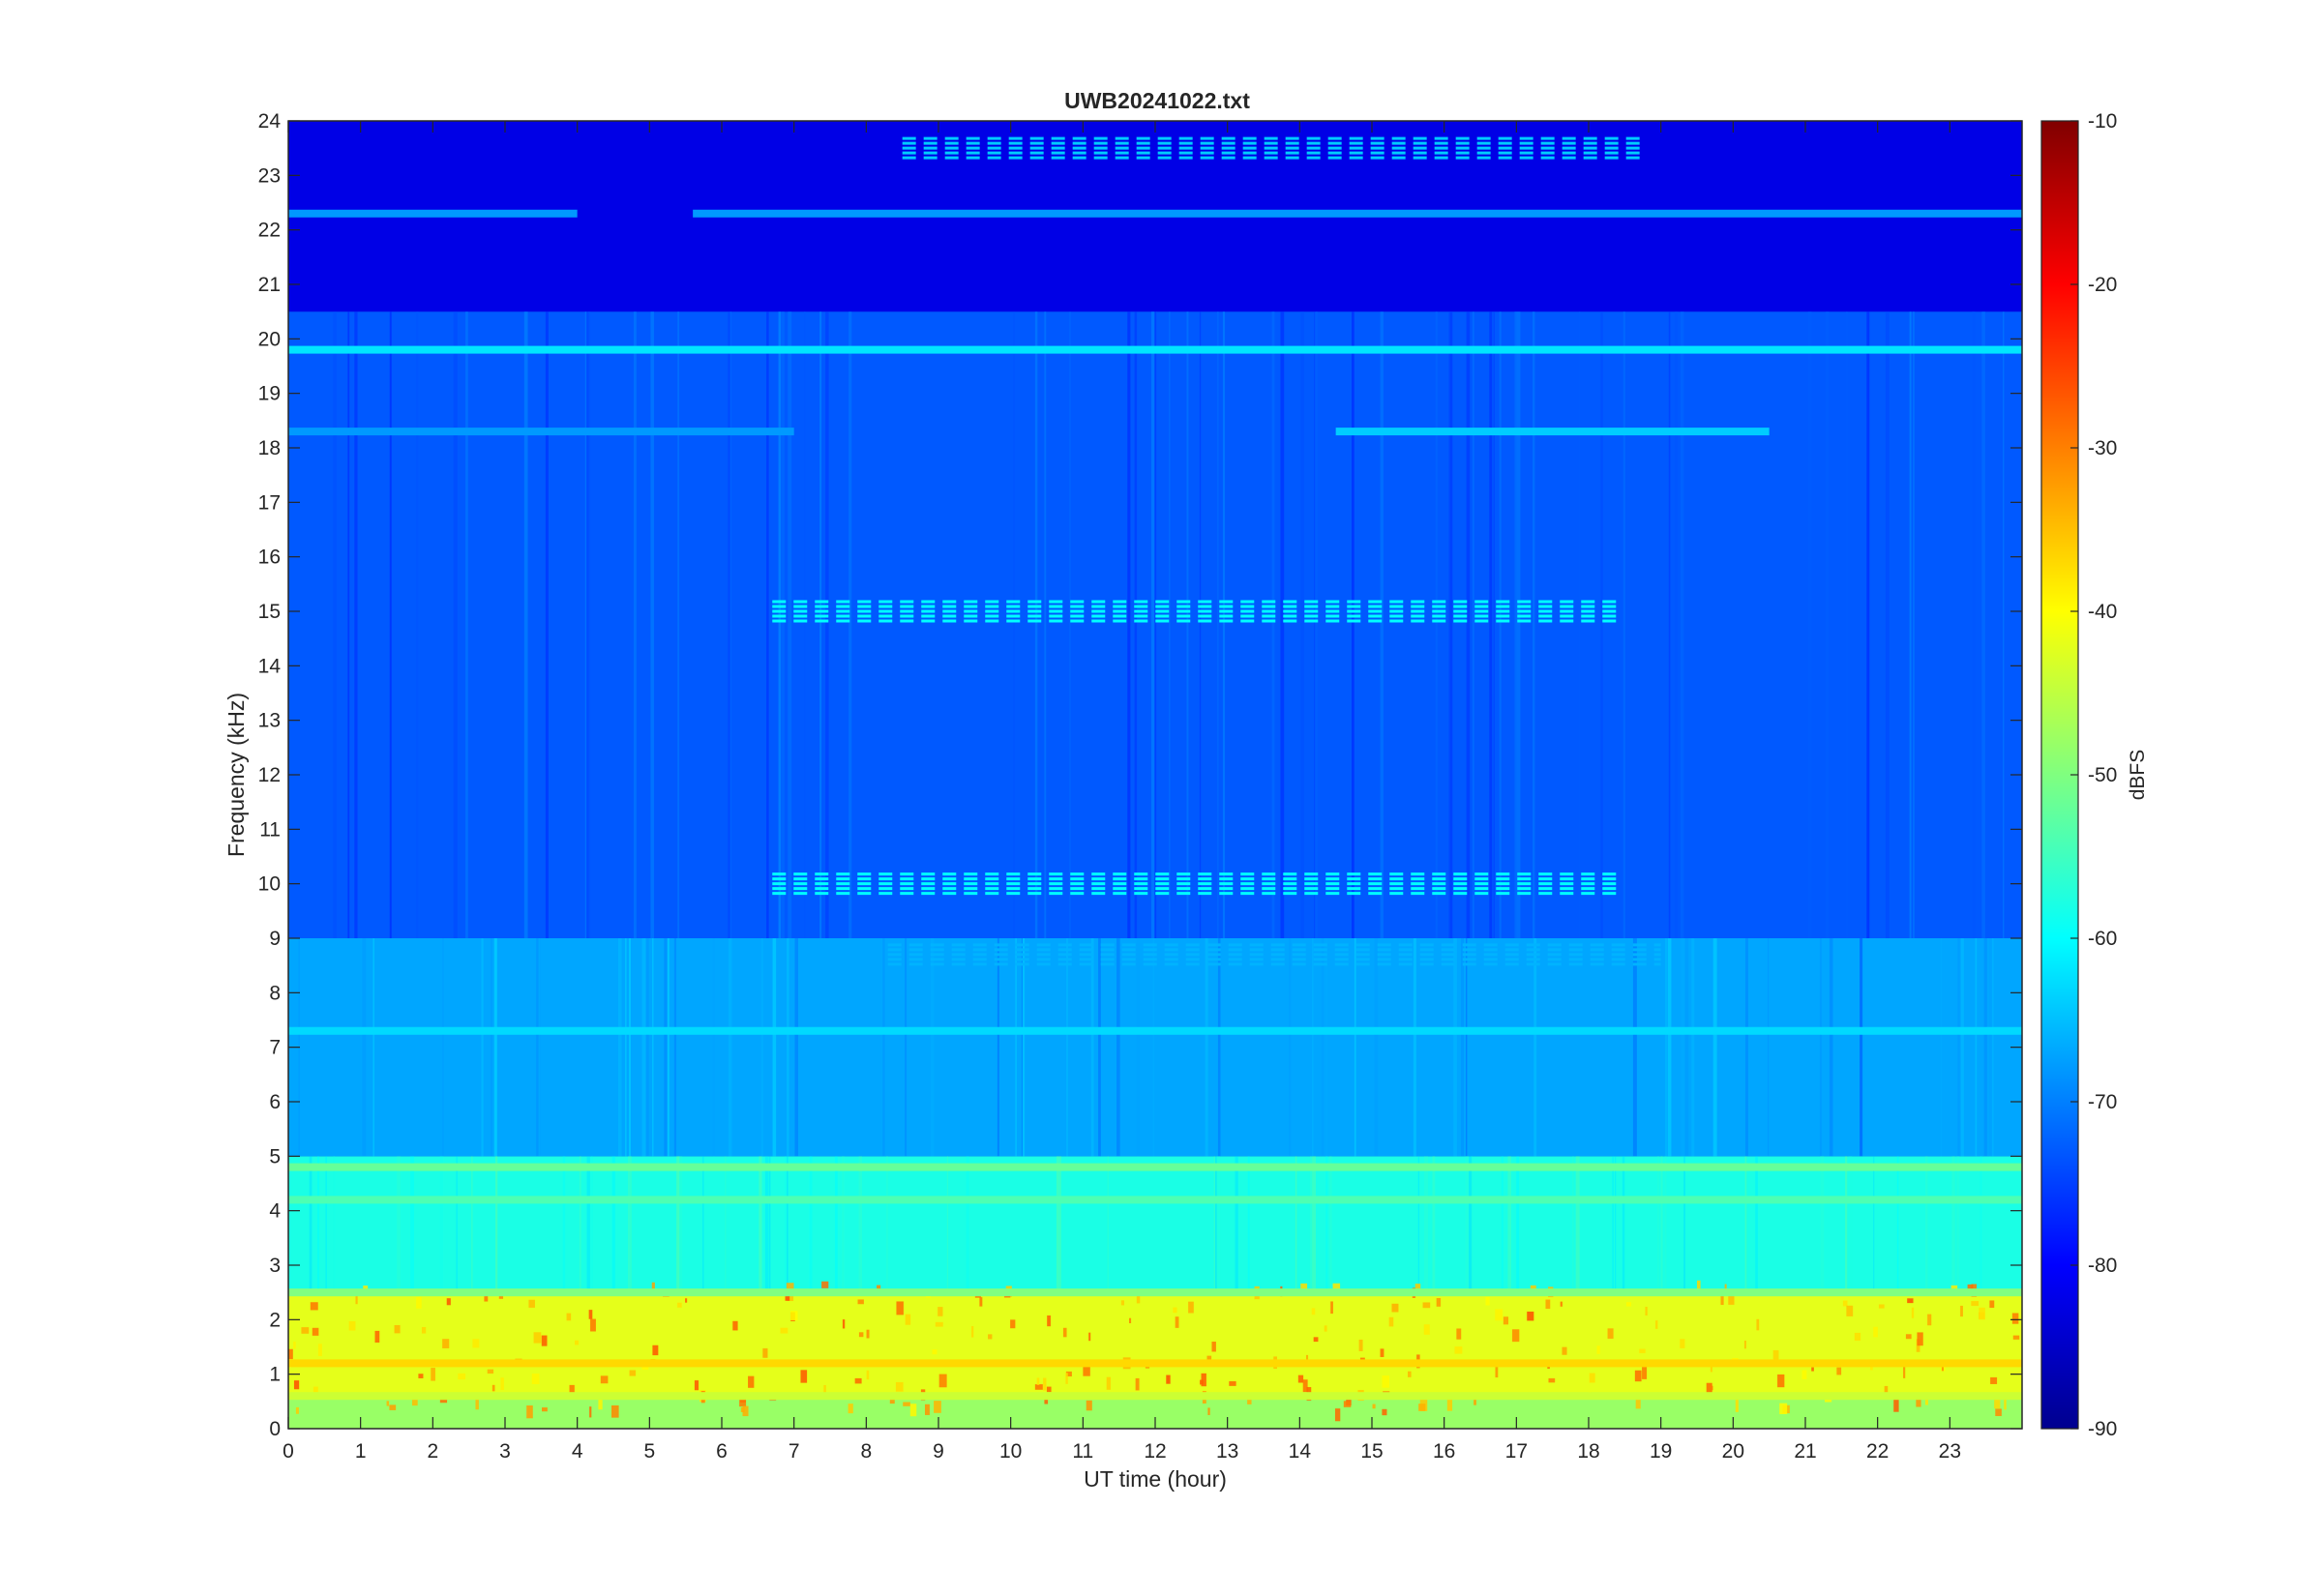 This screenshot has width=2322, height=1596. I want to click on x-tick-label: 9, so click(938, 1451).